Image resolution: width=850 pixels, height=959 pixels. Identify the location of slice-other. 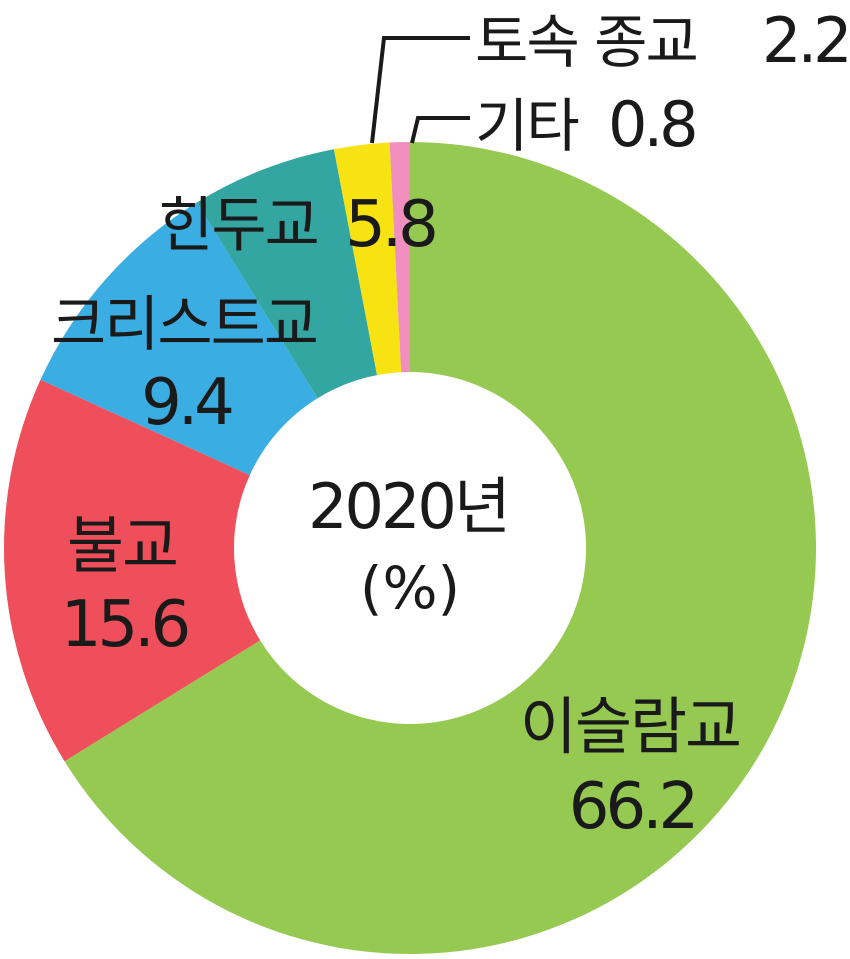
(399, 257).